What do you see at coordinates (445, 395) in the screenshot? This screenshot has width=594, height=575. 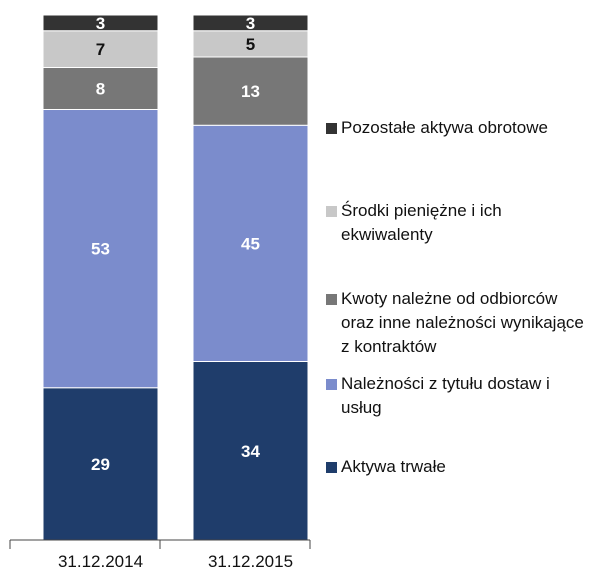 I see `legend-label: Należności z tytułu dostaw i usług` at bounding box center [445, 395].